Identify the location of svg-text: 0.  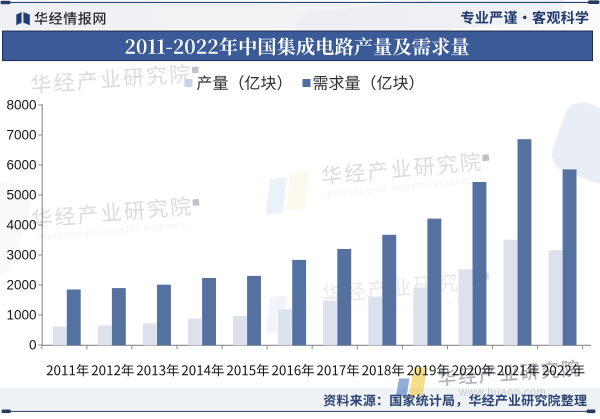
(33, 345).